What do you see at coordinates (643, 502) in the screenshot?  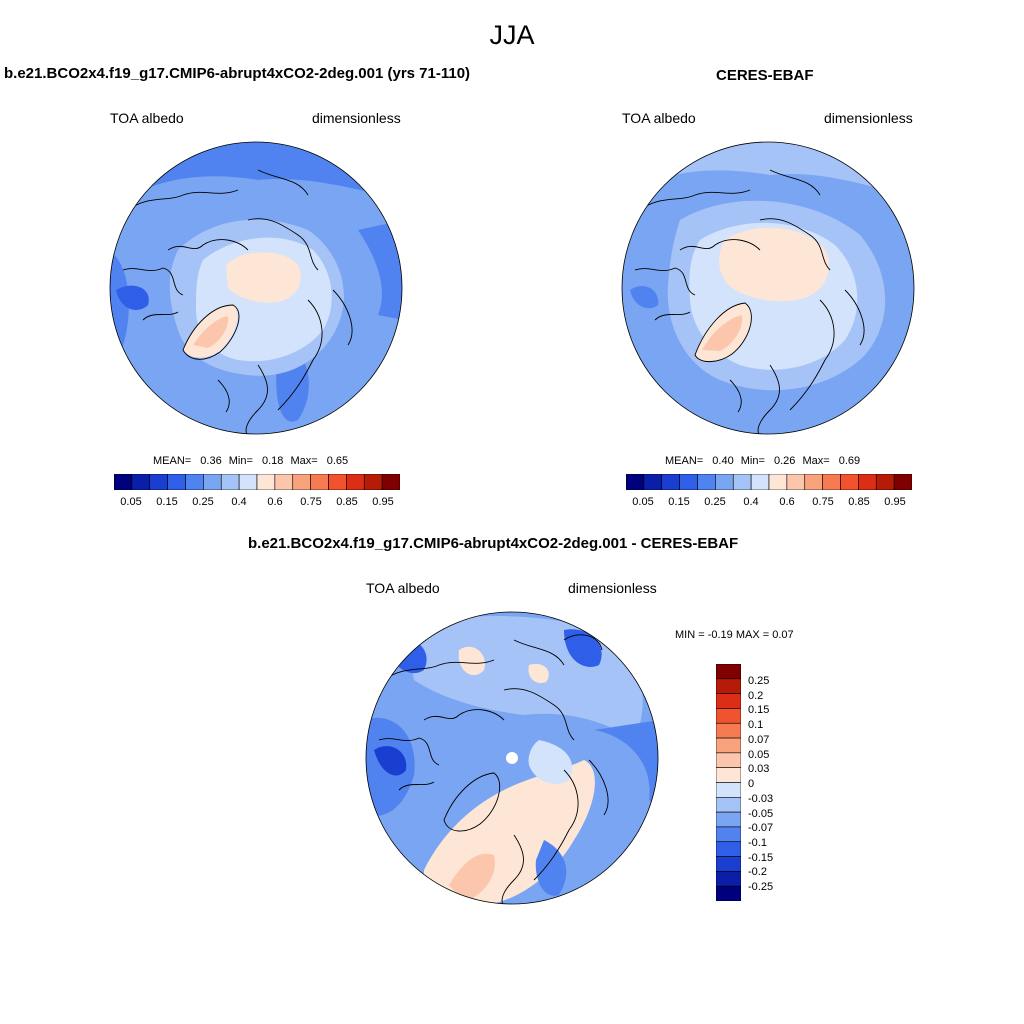 I see `panel2-colorbar-tick: 0.05` at bounding box center [643, 502].